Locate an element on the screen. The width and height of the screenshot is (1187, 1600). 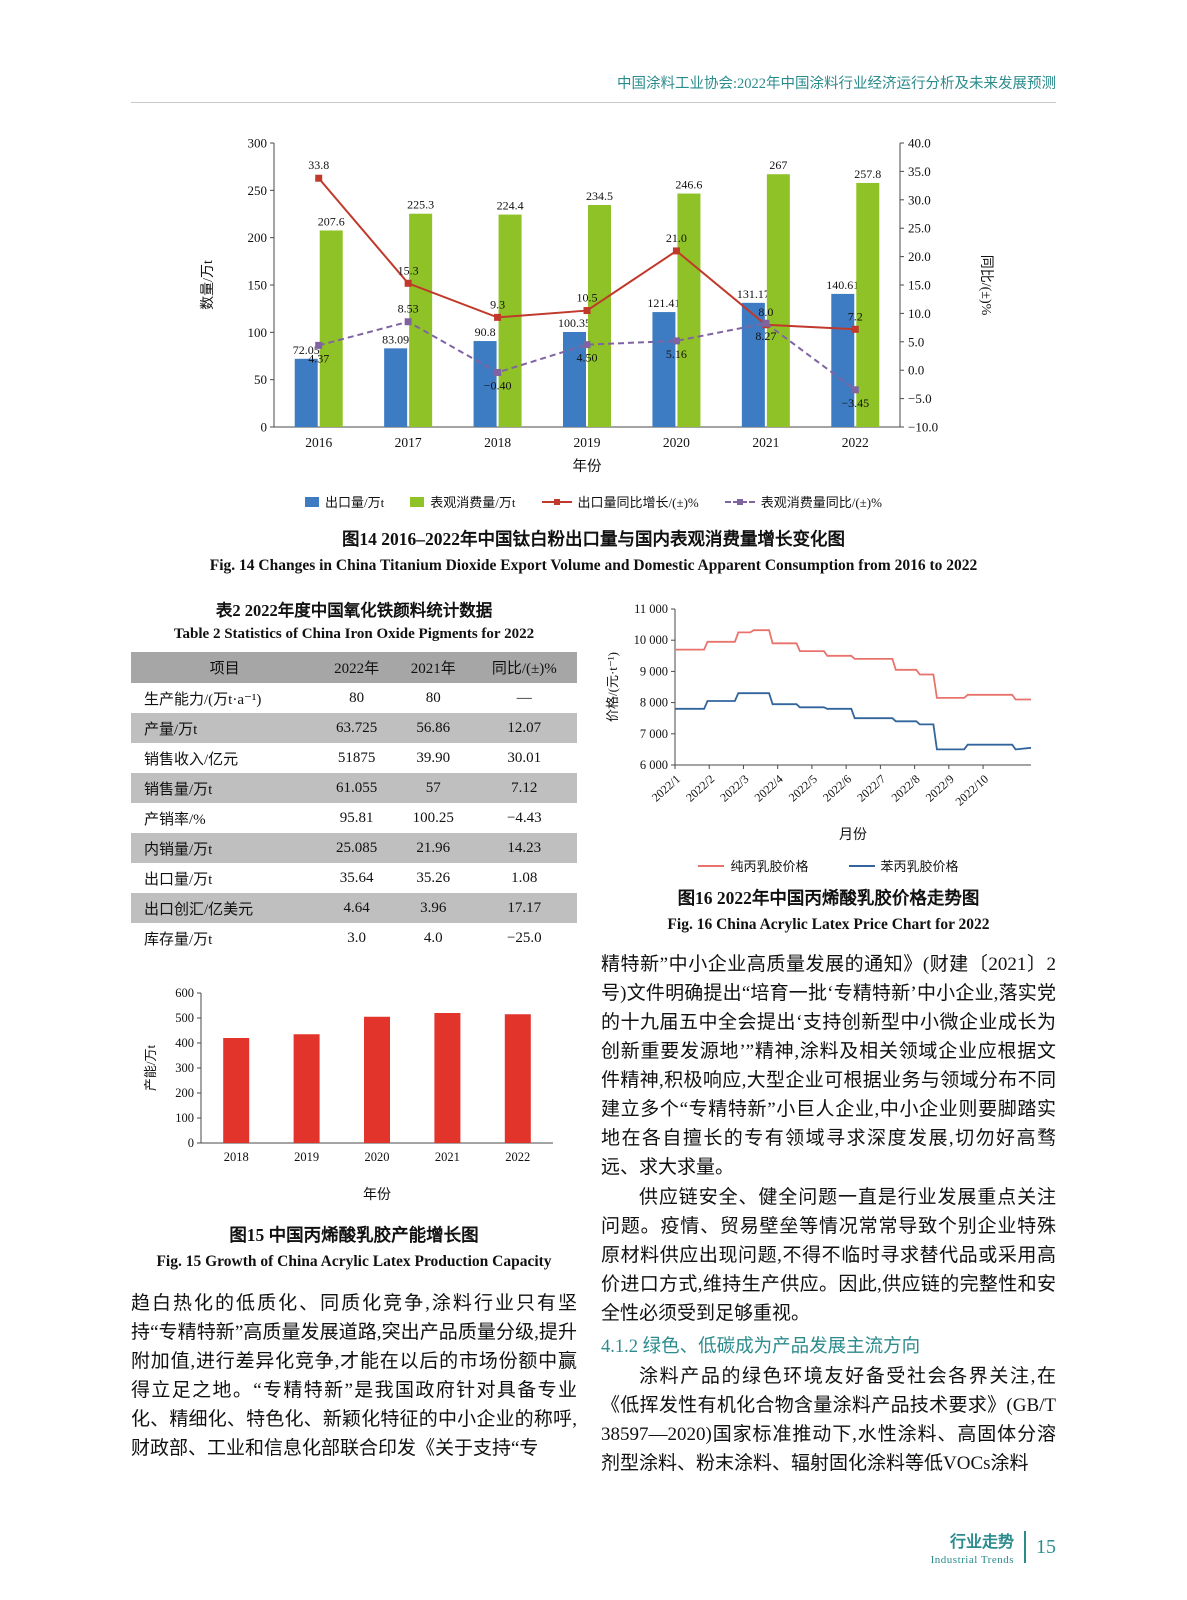
svg-text: 11 000 is located at coordinates (651, 609).